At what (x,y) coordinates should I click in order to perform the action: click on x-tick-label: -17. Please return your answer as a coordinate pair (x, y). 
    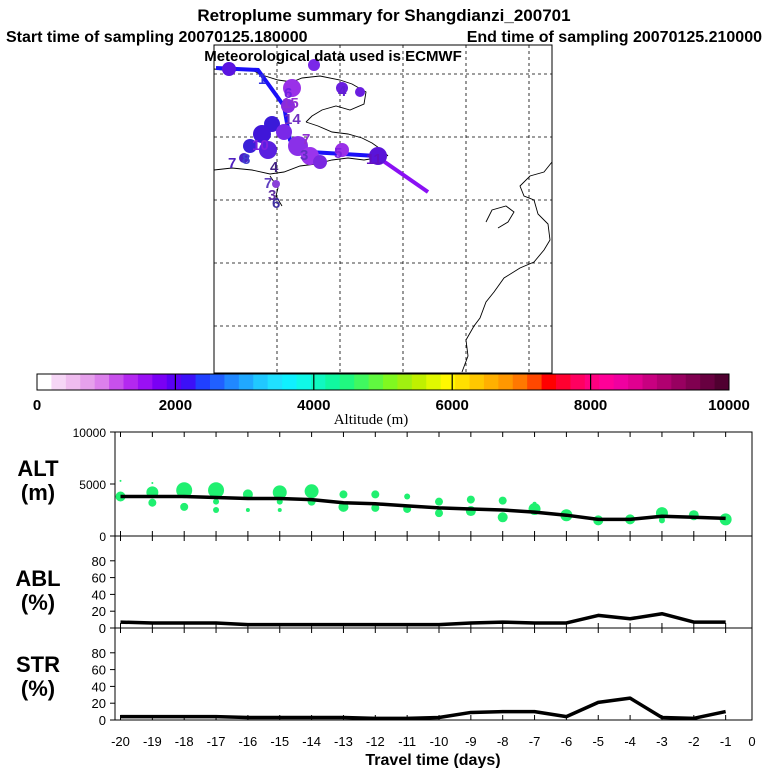
    Looking at the image, I should click on (216, 741).